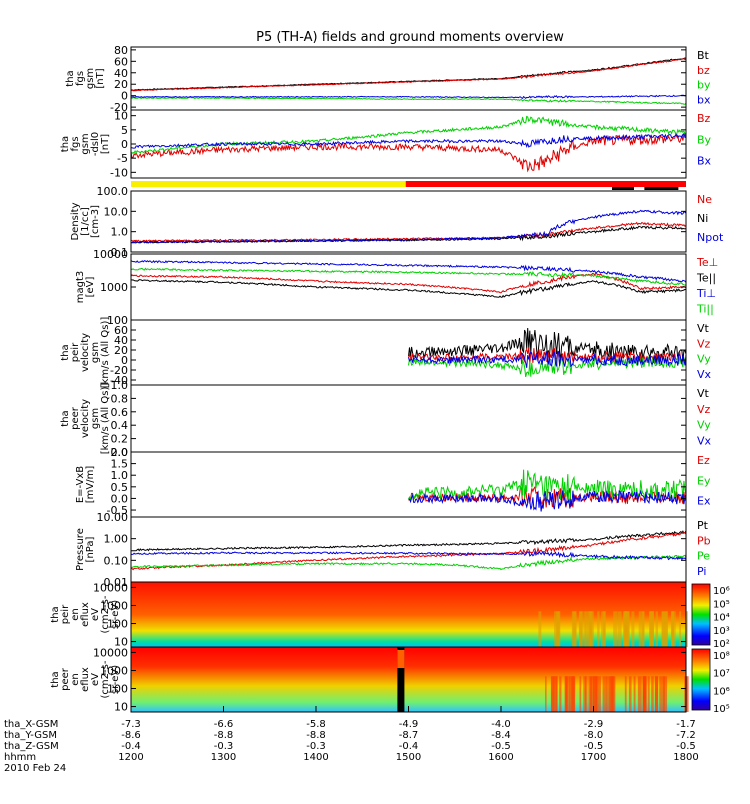 The height and width of the screenshot is (804, 750). I want to click on y-axis-label: peer, so click(65, 679).